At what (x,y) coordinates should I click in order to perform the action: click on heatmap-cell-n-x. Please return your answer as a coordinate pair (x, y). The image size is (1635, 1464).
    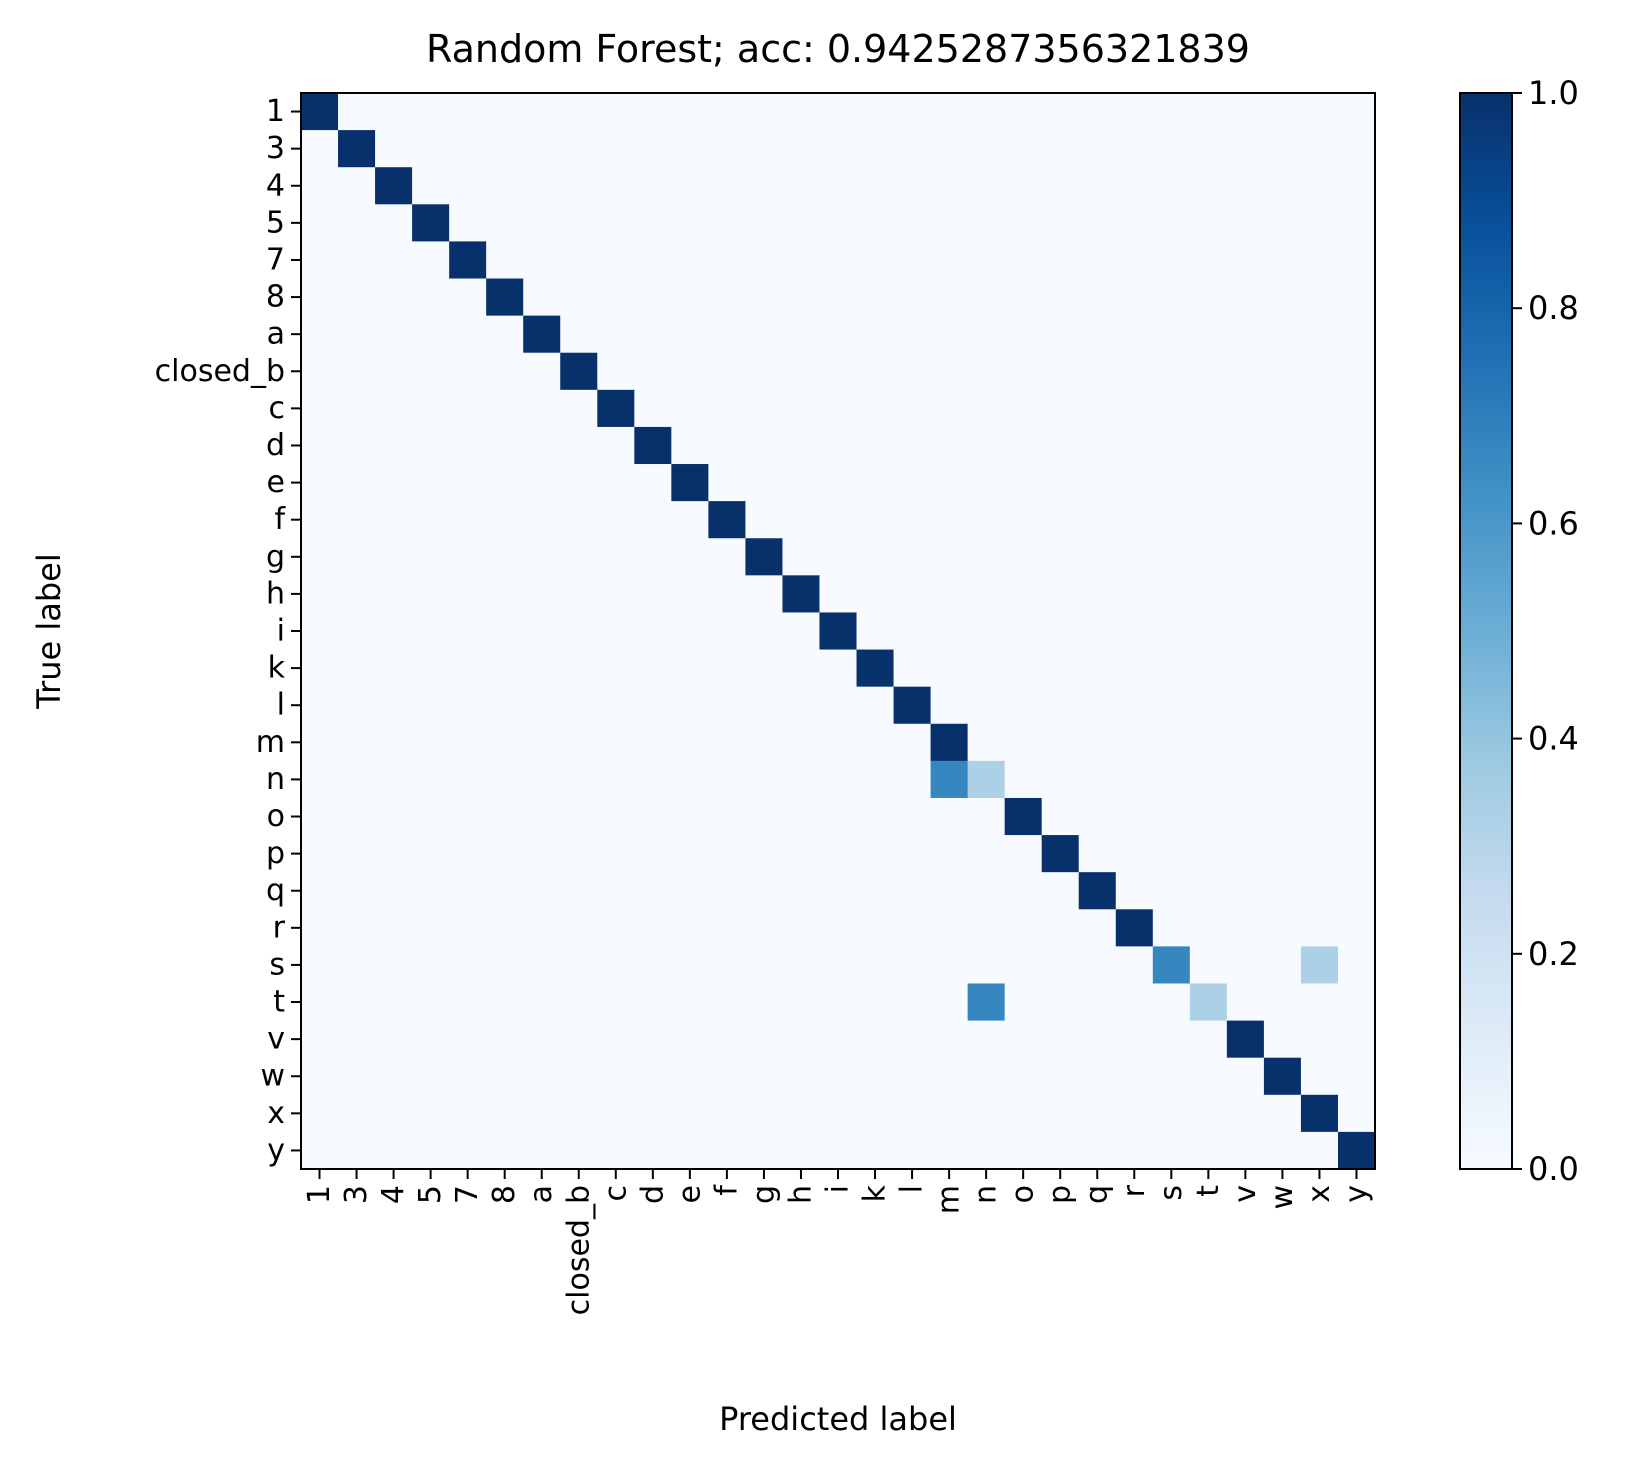
    Looking at the image, I should click on (1319, 779).